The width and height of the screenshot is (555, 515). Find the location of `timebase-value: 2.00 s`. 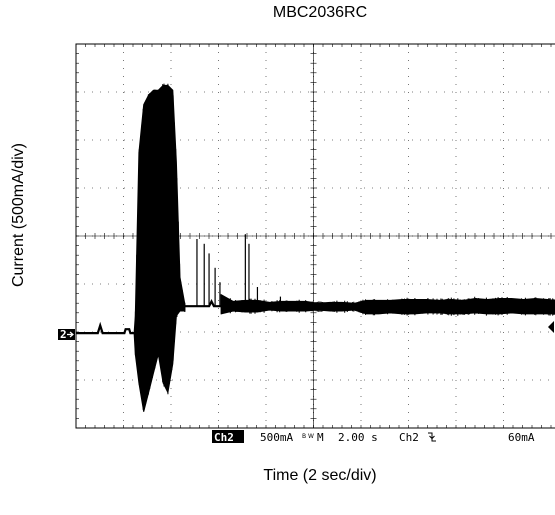

timebase-value: 2.00 s is located at coordinates (358, 437).